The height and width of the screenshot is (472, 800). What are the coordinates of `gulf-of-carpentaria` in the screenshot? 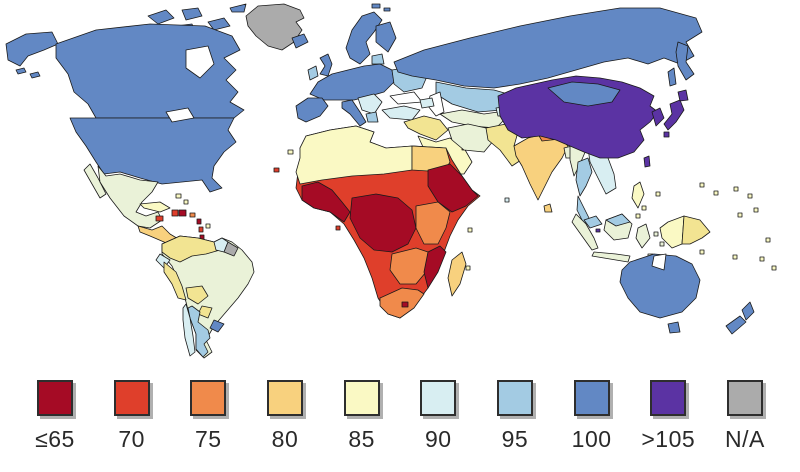 It's located at (659, 262).